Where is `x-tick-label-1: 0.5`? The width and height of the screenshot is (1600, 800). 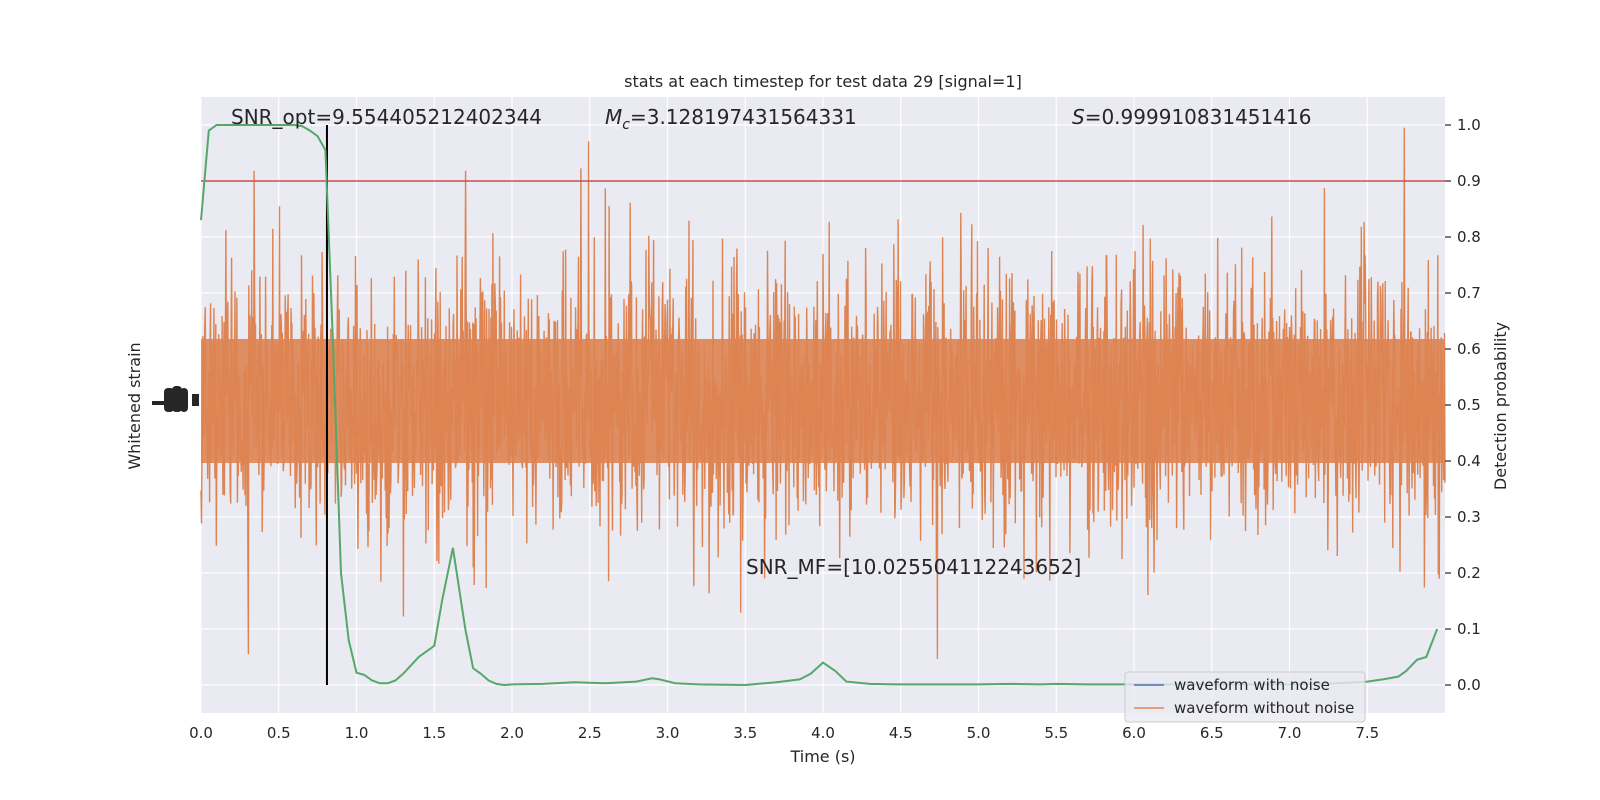 x-tick-label-1: 0.5 is located at coordinates (279, 733).